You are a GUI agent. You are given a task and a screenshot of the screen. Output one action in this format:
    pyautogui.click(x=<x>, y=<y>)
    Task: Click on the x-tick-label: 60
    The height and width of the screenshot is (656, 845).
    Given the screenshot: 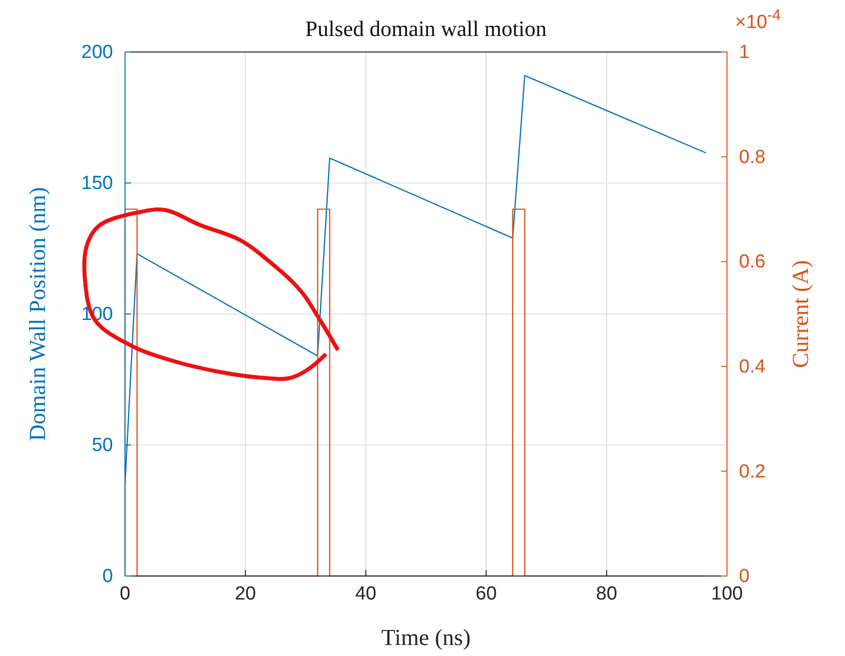 What is the action you would take?
    pyautogui.click(x=486, y=593)
    